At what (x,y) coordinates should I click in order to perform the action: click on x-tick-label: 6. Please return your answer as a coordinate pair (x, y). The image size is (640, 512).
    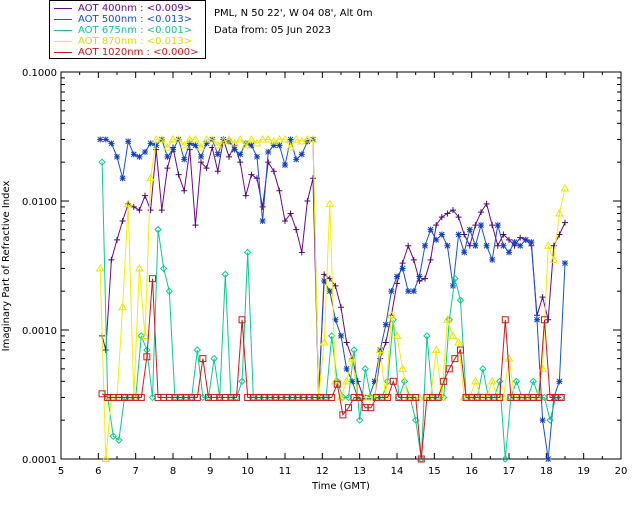
    Looking at the image, I should click on (98, 471).